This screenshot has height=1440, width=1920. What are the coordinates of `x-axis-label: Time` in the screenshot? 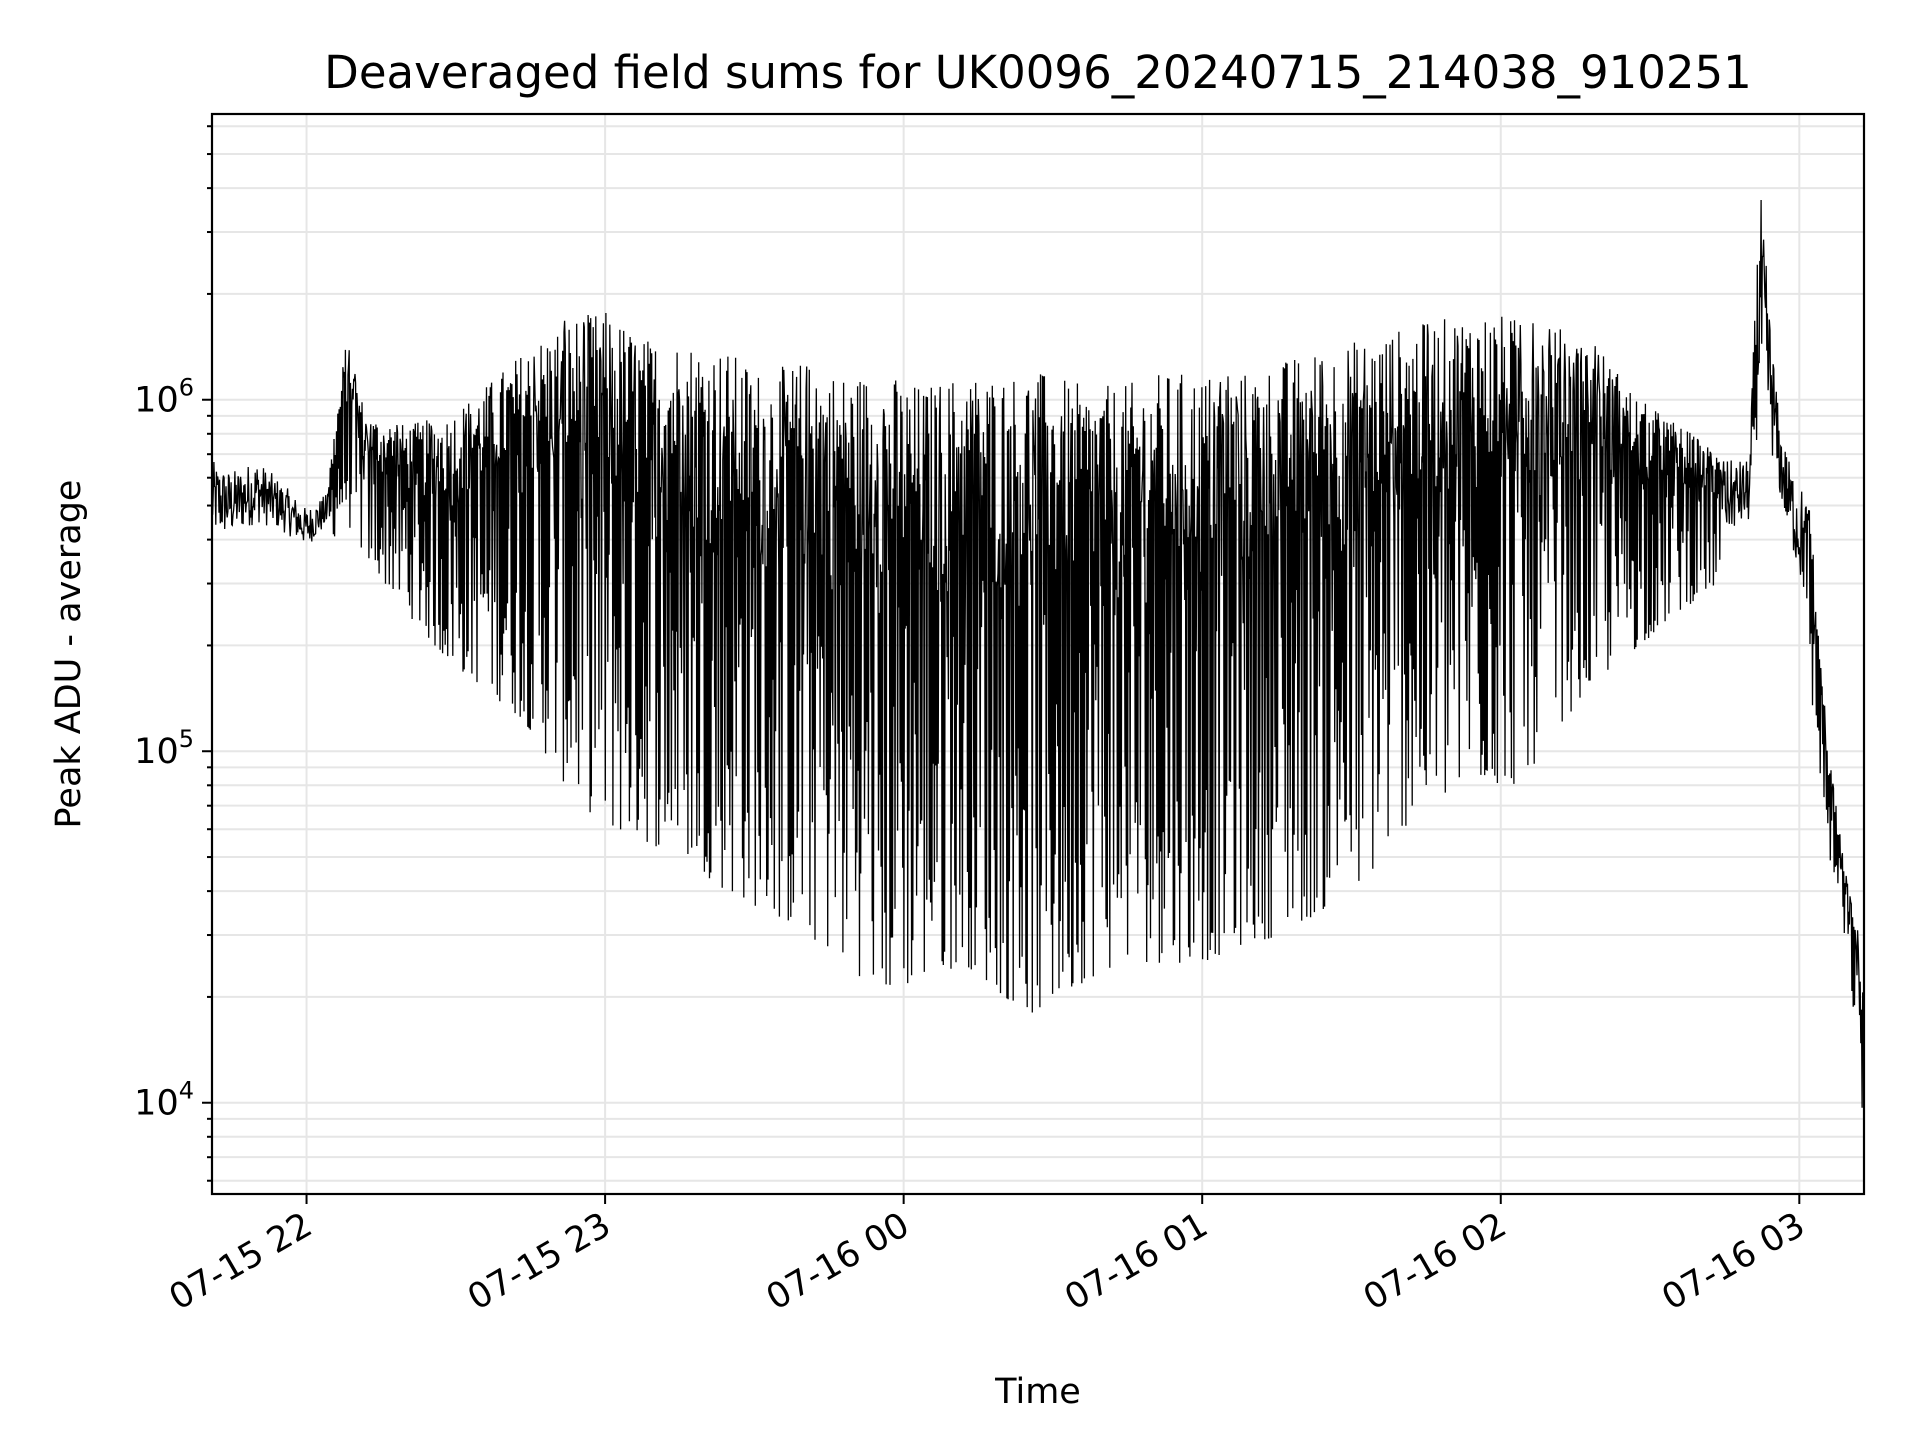 It's located at (1037, 1392).